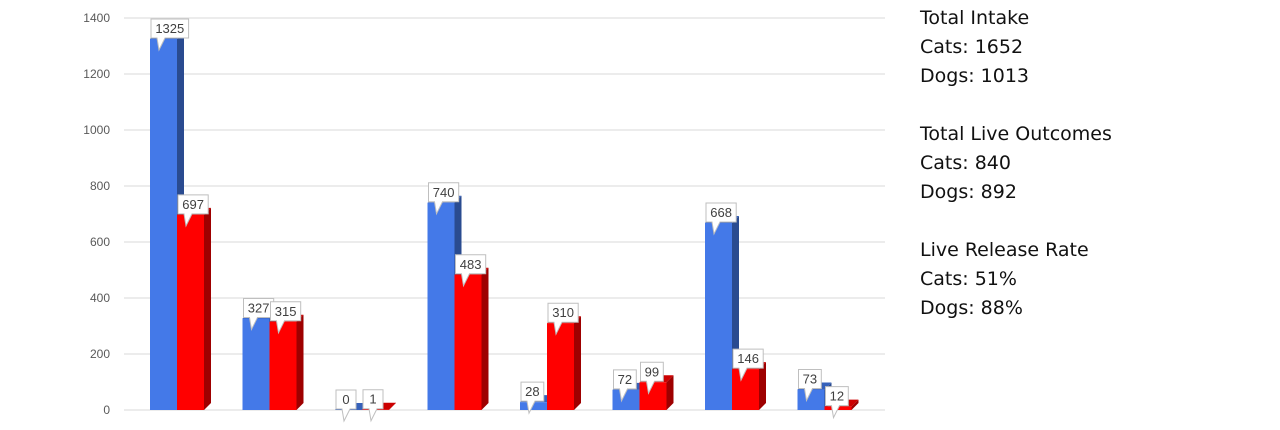 The height and width of the screenshot is (430, 1280). I want to click on total-live-outcomes-cats: Cats: 840, so click(965, 163).